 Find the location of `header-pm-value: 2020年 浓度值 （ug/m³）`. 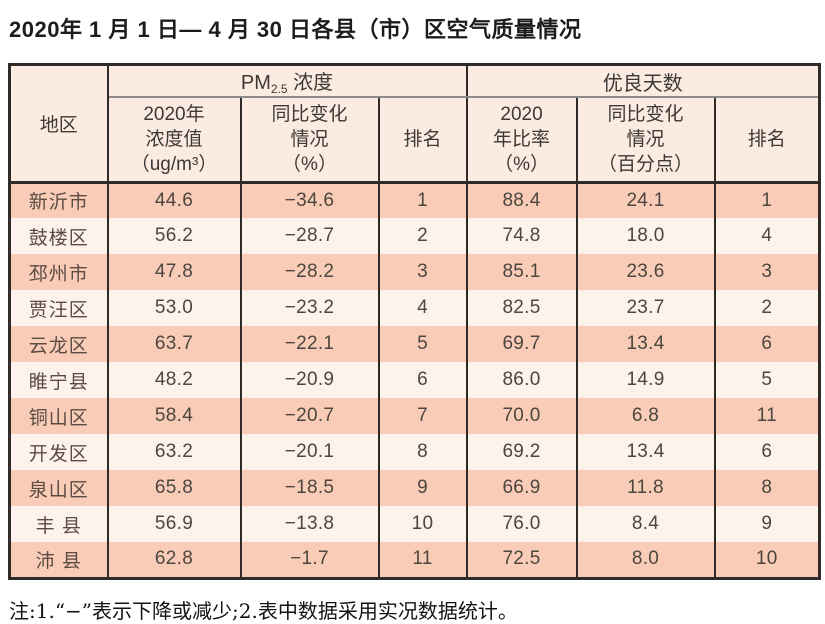

header-pm-value: 2020年 浓度值 （ug/m³） is located at coordinates (174, 139).